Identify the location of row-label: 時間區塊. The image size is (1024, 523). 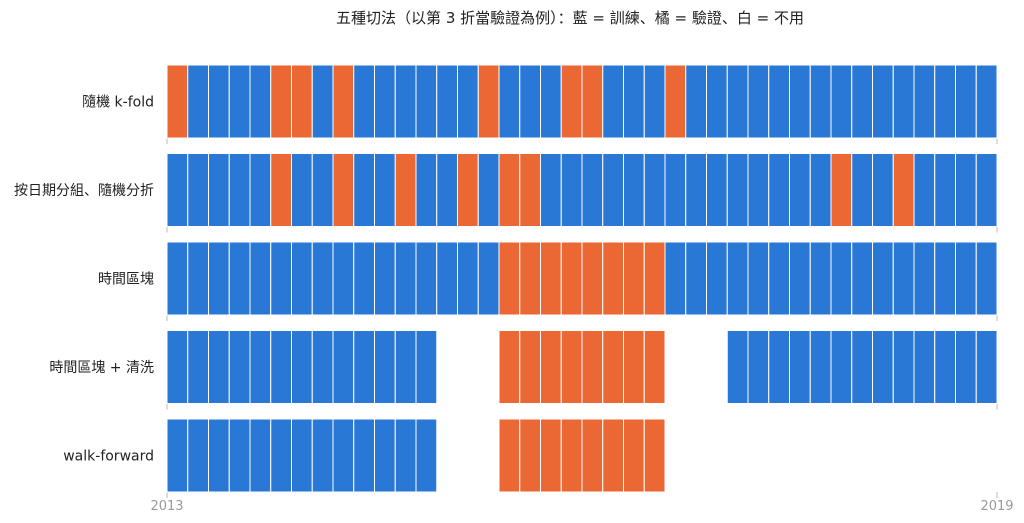
(126, 280).